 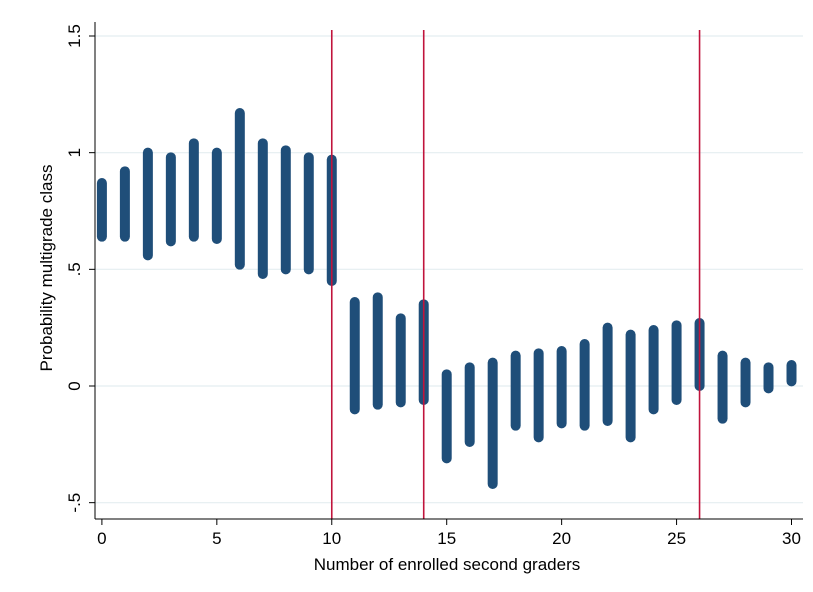 What do you see at coordinates (74, 503) in the screenshot?
I see `y-tick-label: -.5` at bounding box center [74, 503].